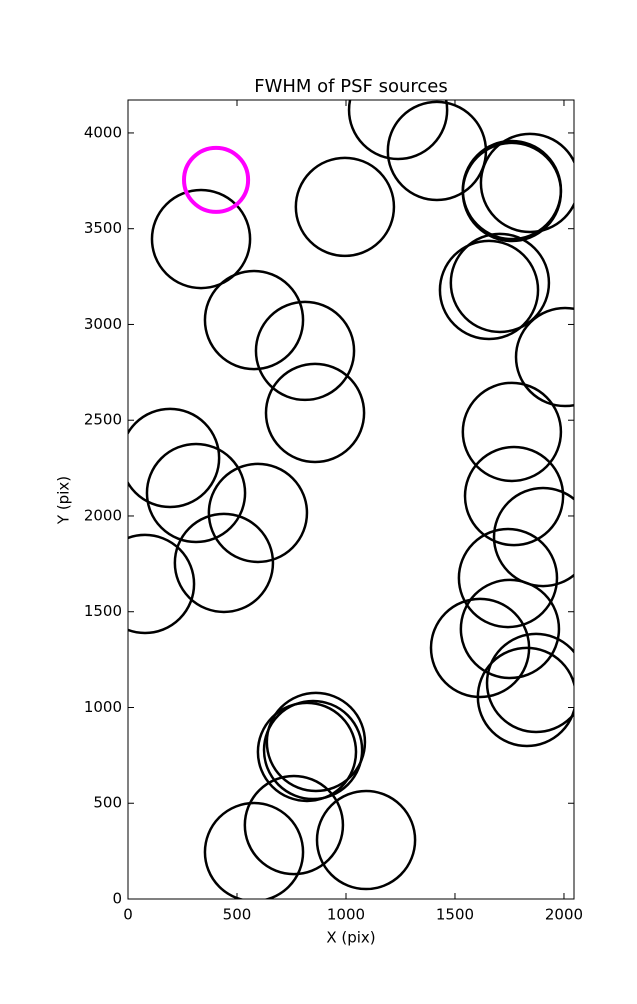 This screenshot has width=637, height=1004. What do you see at coordinates (103, 132) in the screenshot?
I see `y-tick-label: 4000` at bounding box center [103, 132].